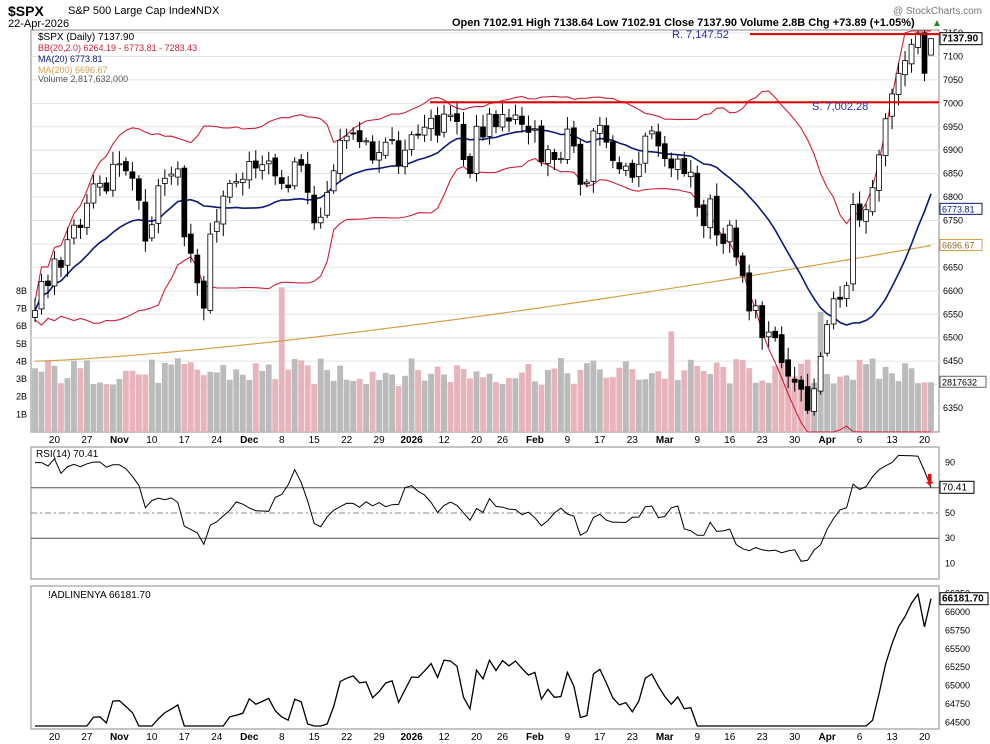 The width and height of the screenshot is (990, 744). Describe the element at coordinates (83, 79) in the screenshot. I see `legend-volume: Volume 2,817,632,000` at that location.